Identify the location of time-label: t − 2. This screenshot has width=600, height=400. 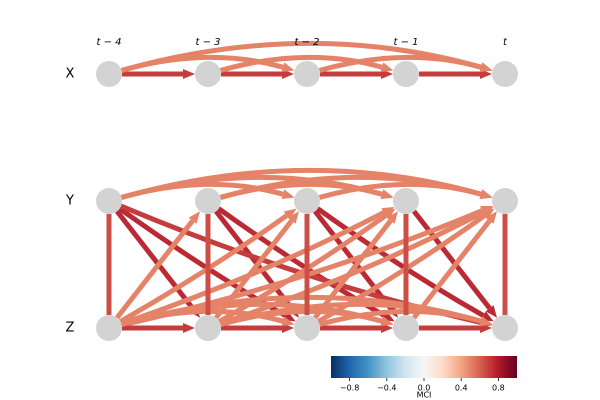
(306, 42).